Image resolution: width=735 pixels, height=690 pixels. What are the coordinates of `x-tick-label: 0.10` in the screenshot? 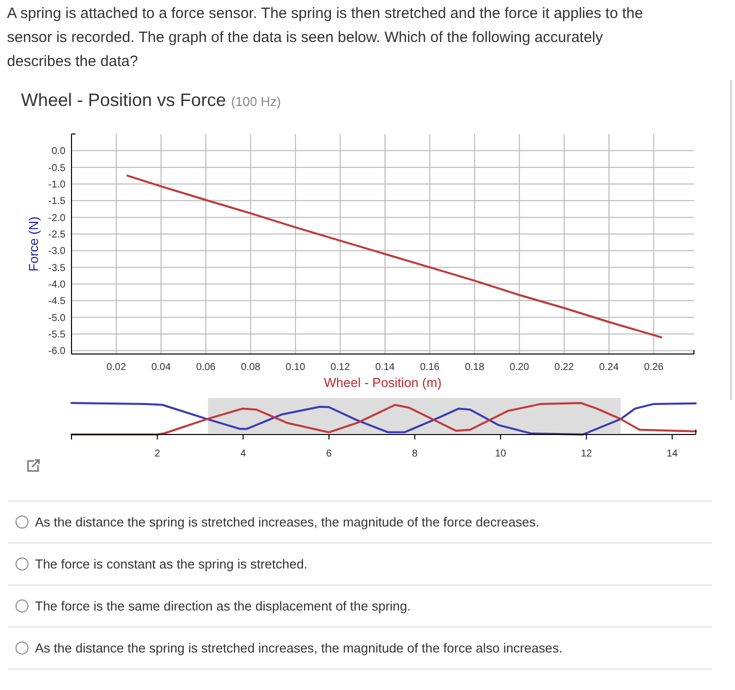 It's located at (296, 367).